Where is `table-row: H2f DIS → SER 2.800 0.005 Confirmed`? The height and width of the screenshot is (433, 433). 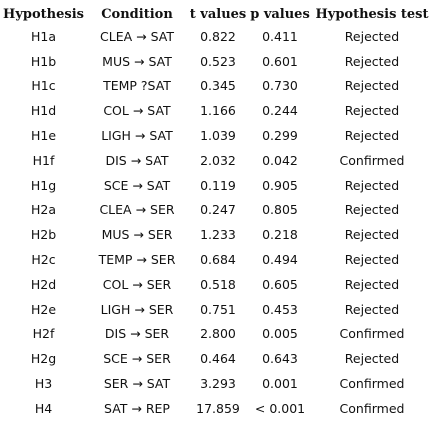 table-row: H2f DIS → SER 2.800 0.005 Confirmed is located at coordinates (216, 334).